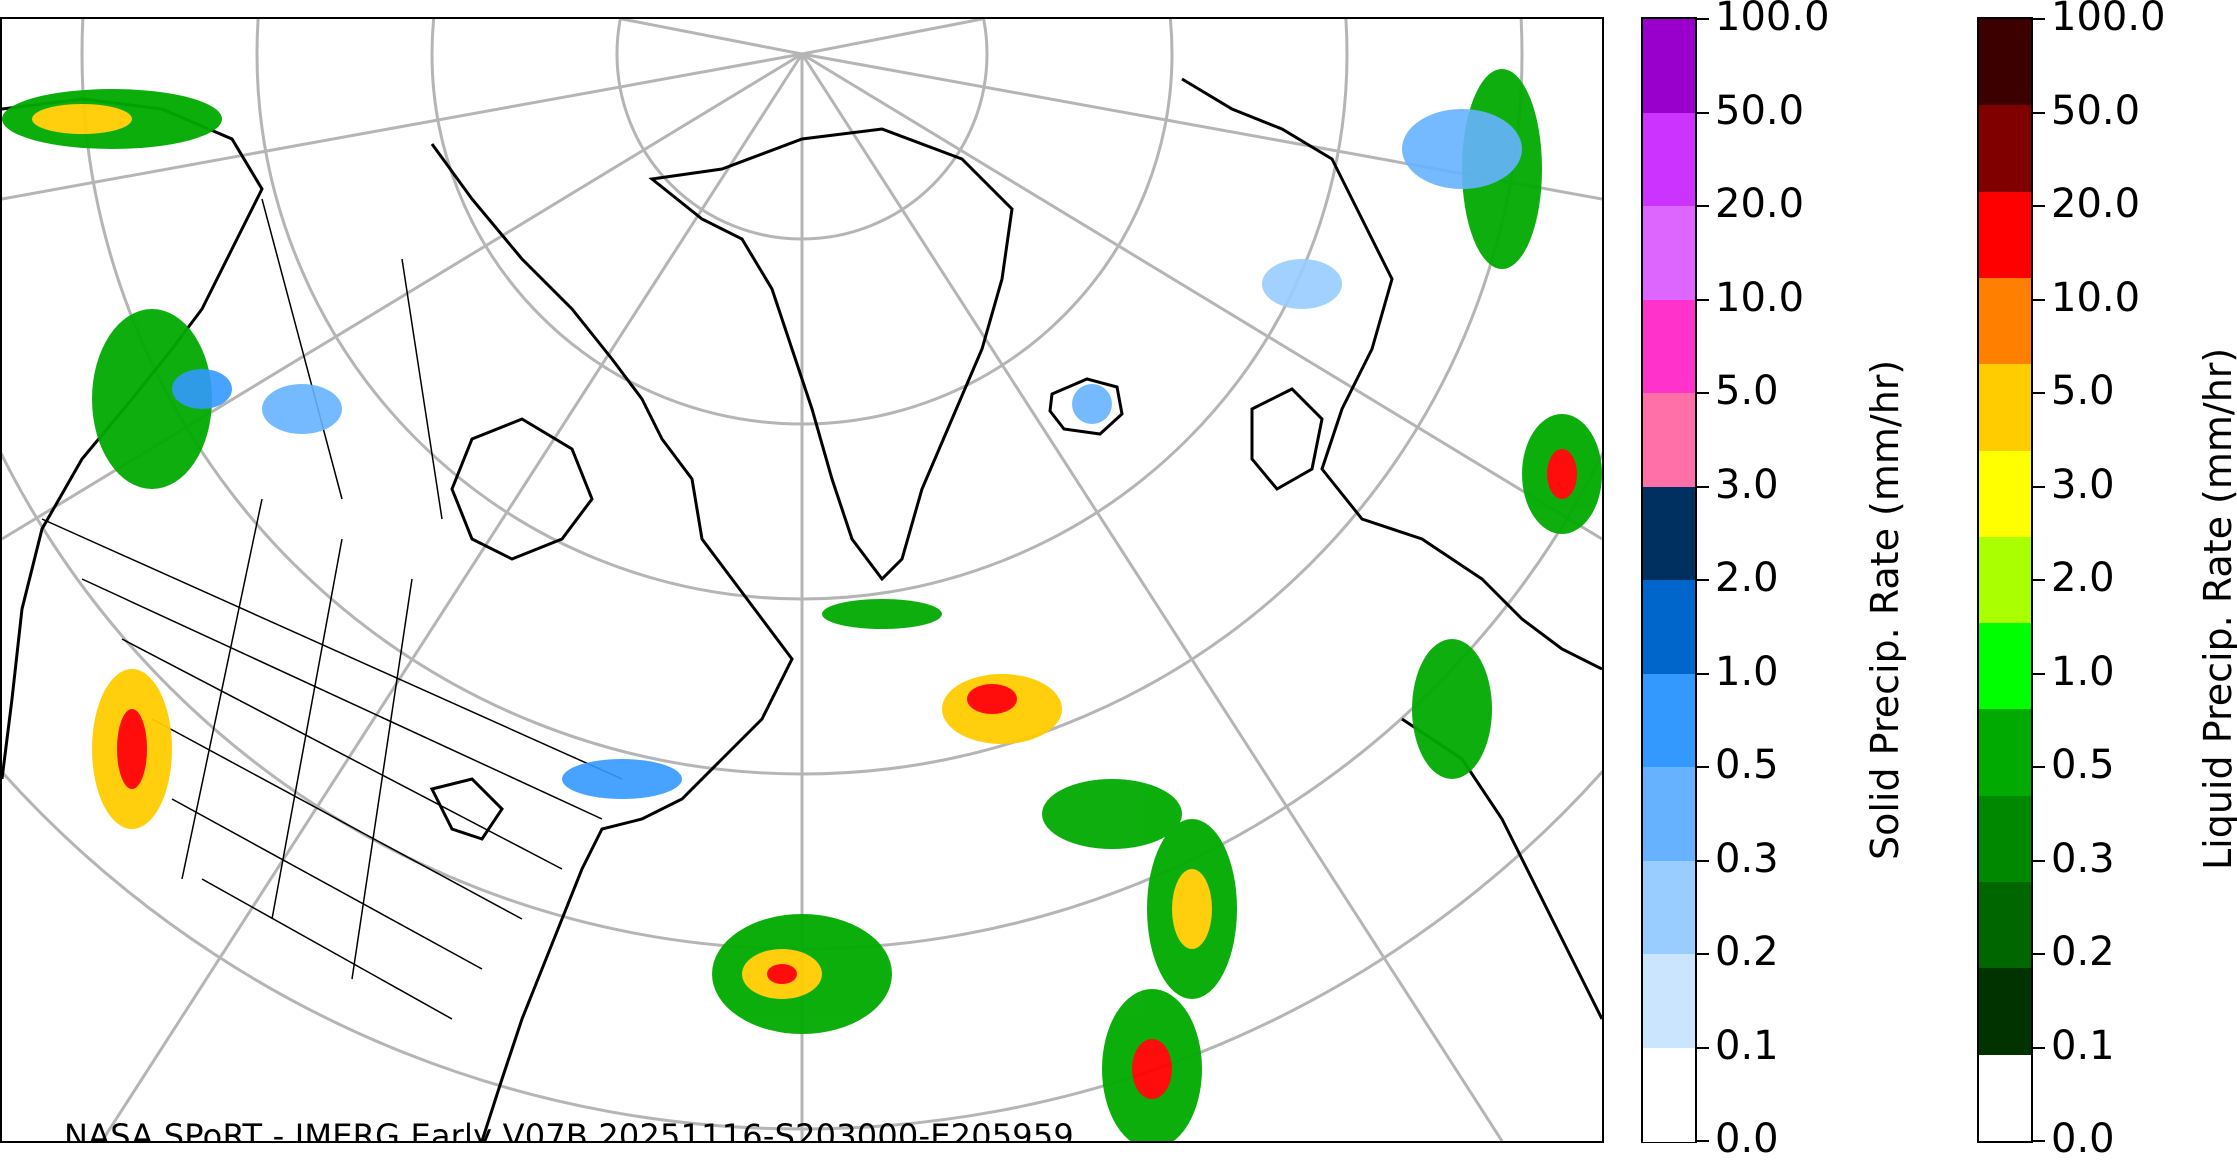 This screenshot has height=1167, width=2237. I want to click on liquid-tick-label: 3.0, so click(2083, 484).